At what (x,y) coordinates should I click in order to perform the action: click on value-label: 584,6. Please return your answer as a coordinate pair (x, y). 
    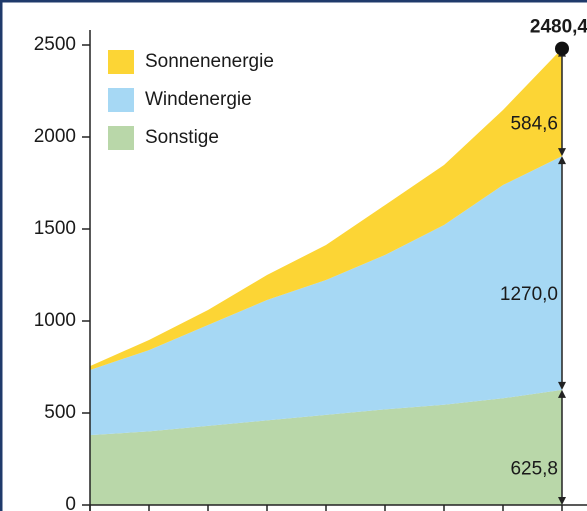
    Looking at the image, I should click on (534, 123).